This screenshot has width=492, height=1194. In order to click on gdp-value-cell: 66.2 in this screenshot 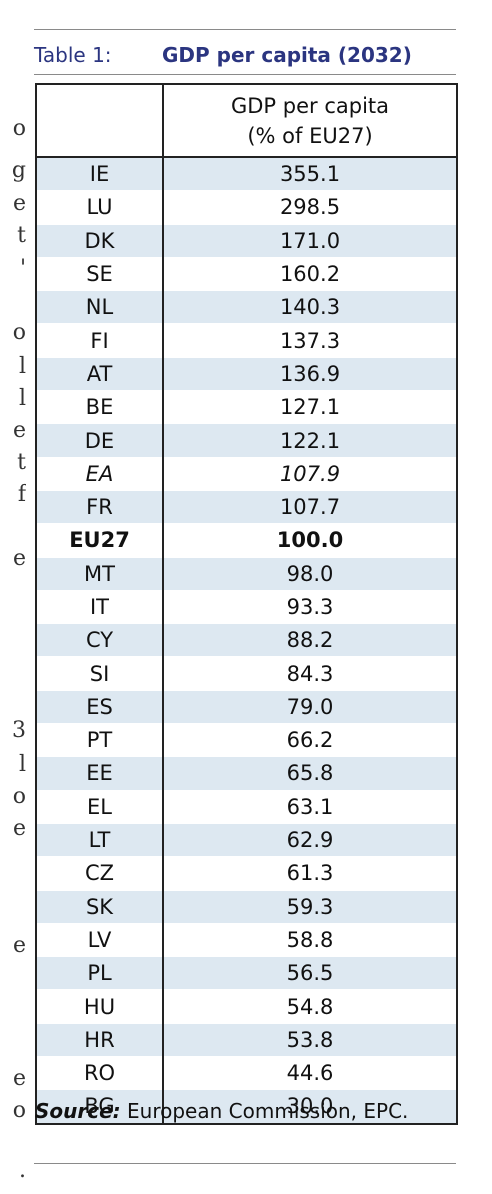, I will do `click(310, 740)`.